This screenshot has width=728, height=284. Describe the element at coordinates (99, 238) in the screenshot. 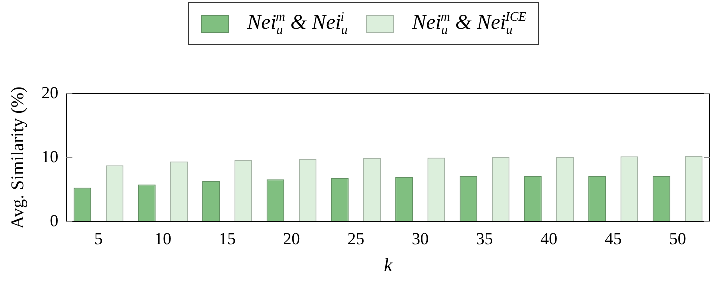

I see `x-tick-label: 5` at that location.